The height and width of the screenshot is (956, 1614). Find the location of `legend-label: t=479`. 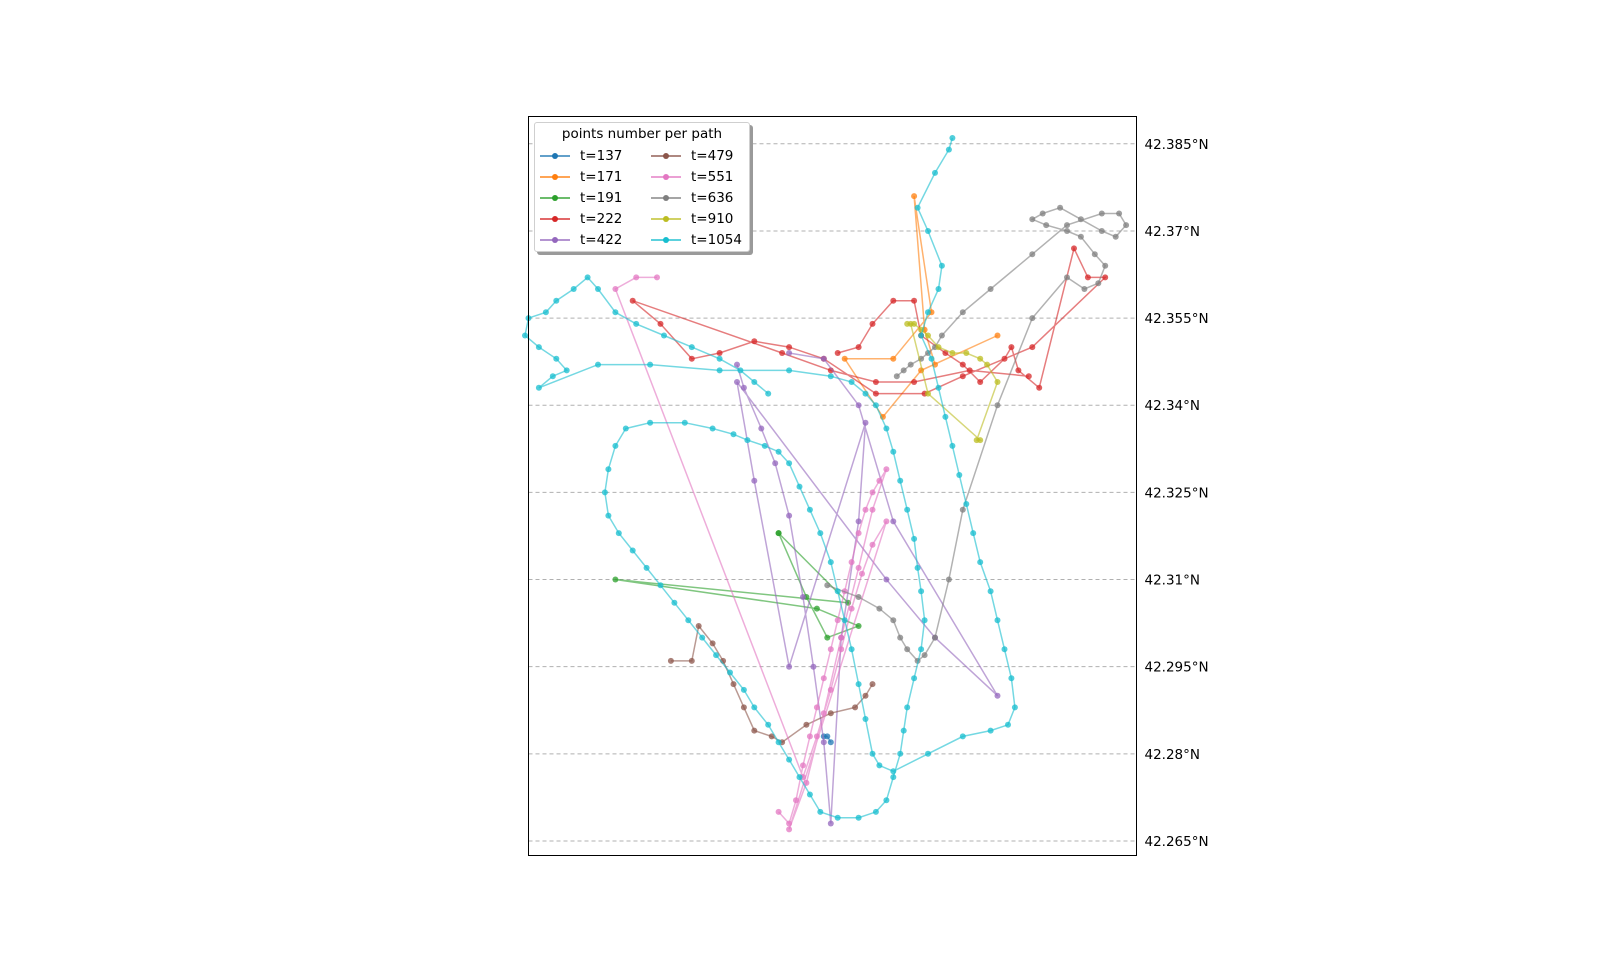

legend-label: t=479 is located at coordinates (712, 156).